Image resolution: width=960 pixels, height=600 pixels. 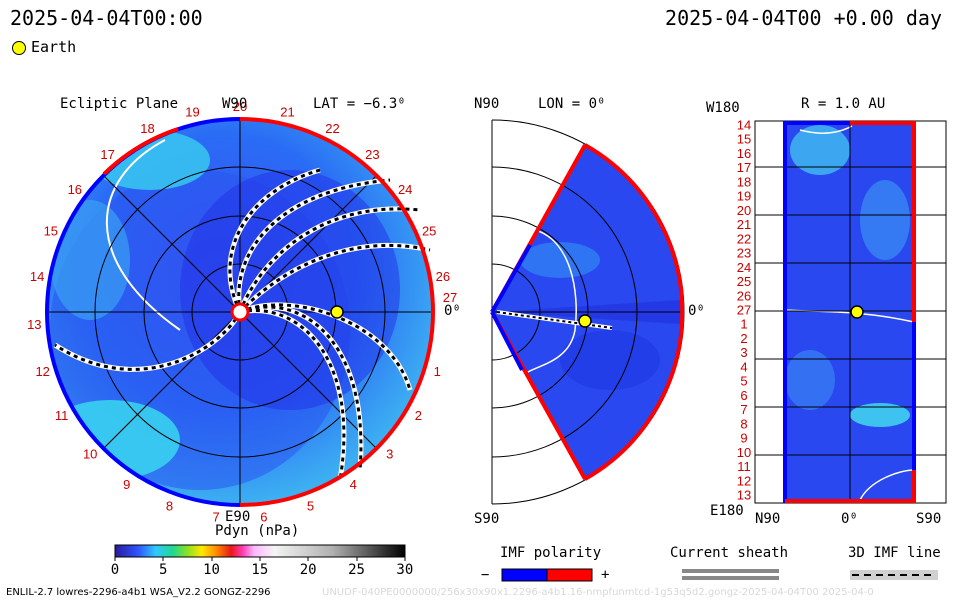 I want to click on mercator-bottom-left-label: E180, so click(x=727, y=511).